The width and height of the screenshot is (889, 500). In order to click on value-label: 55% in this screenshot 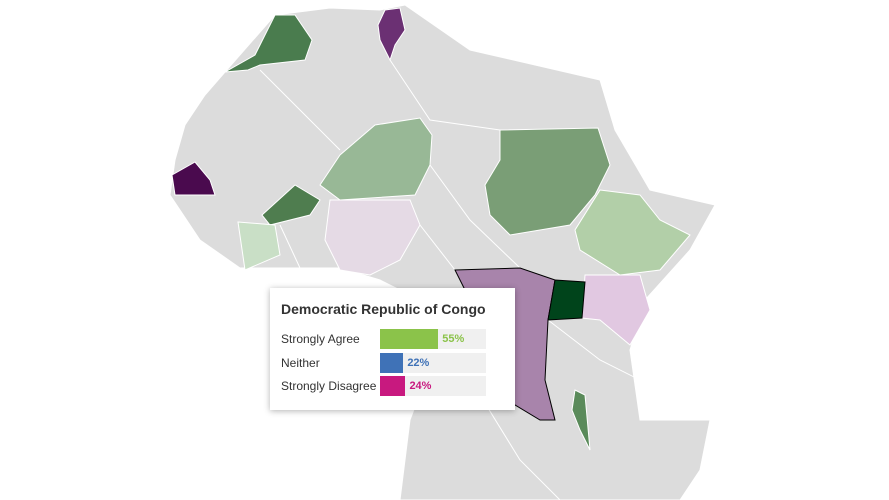, I will do `click(453, 339)`.